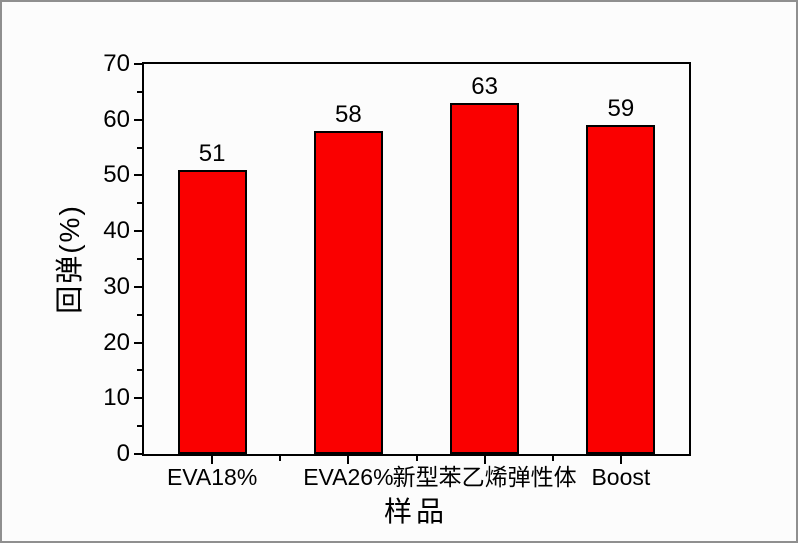 Image resolution: width=798 pixels, height=543 pixels. What do you see at coordinates (116, 342) in the screenshot?
I see `y-tick-label: 20` at bounding box center [116, 342].